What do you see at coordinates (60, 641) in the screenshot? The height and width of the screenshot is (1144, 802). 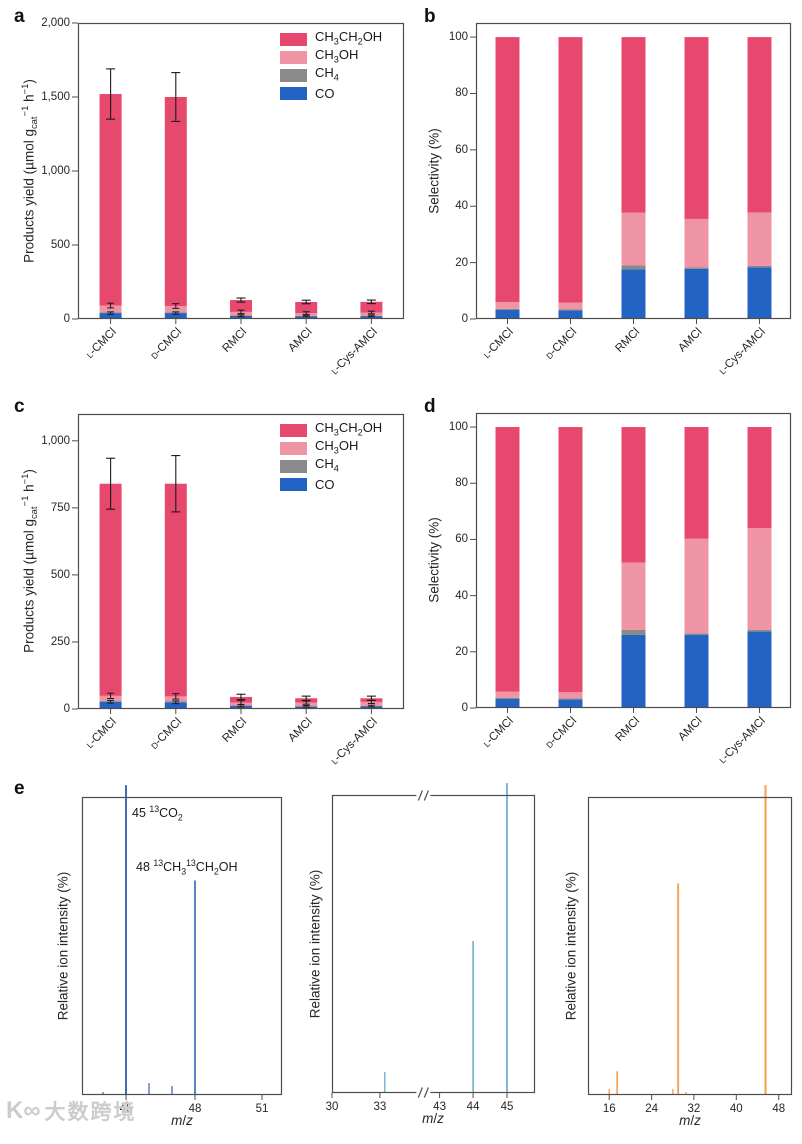 I see `y-tick-label: 250` at bounding box center [60, 641].